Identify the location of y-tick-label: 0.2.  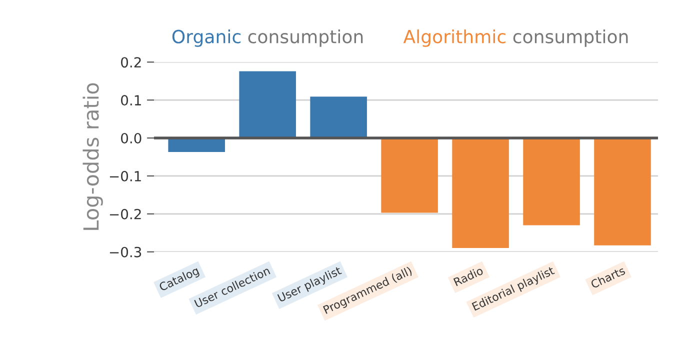
(131, 62).